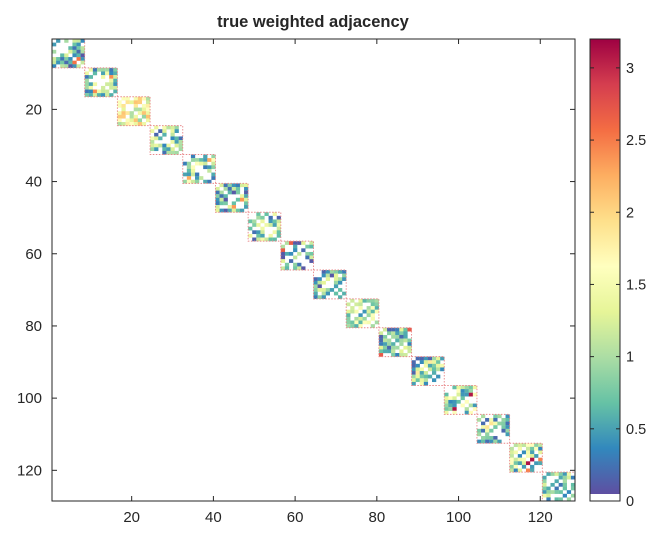 This screenshot has height=550, width=664. I want to click on x-tick-label: 40, so click(213, 517).